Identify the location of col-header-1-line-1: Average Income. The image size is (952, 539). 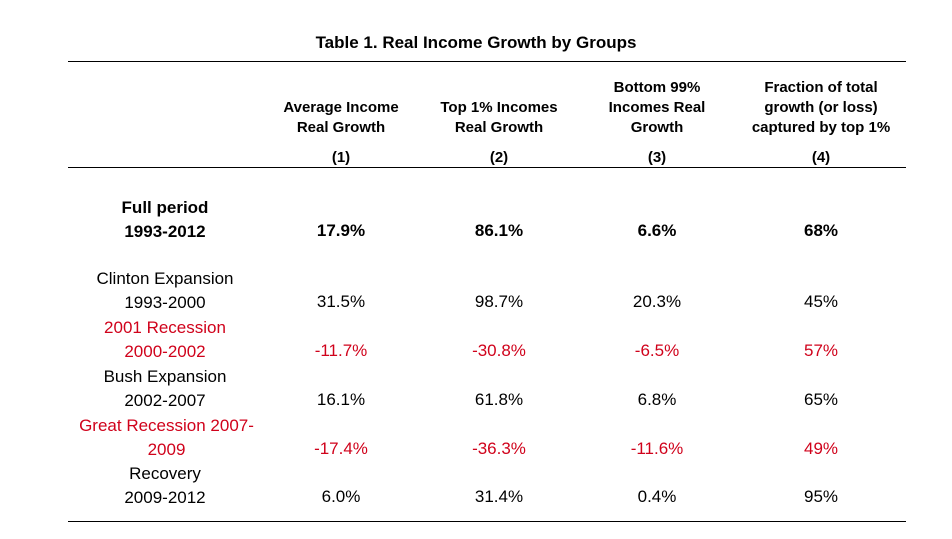
(341, 107).